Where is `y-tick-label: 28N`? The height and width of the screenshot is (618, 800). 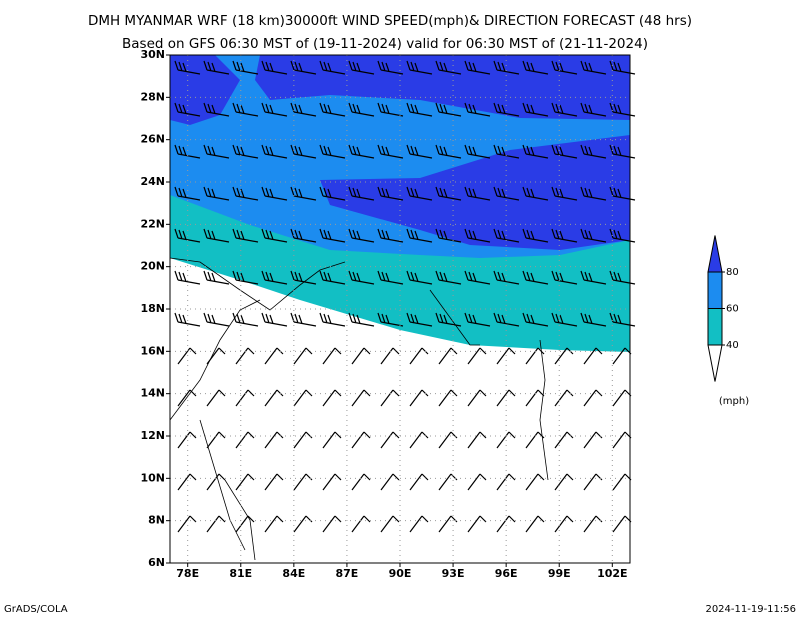 y-tick-label: 28N is located at coordinates (152, 96).